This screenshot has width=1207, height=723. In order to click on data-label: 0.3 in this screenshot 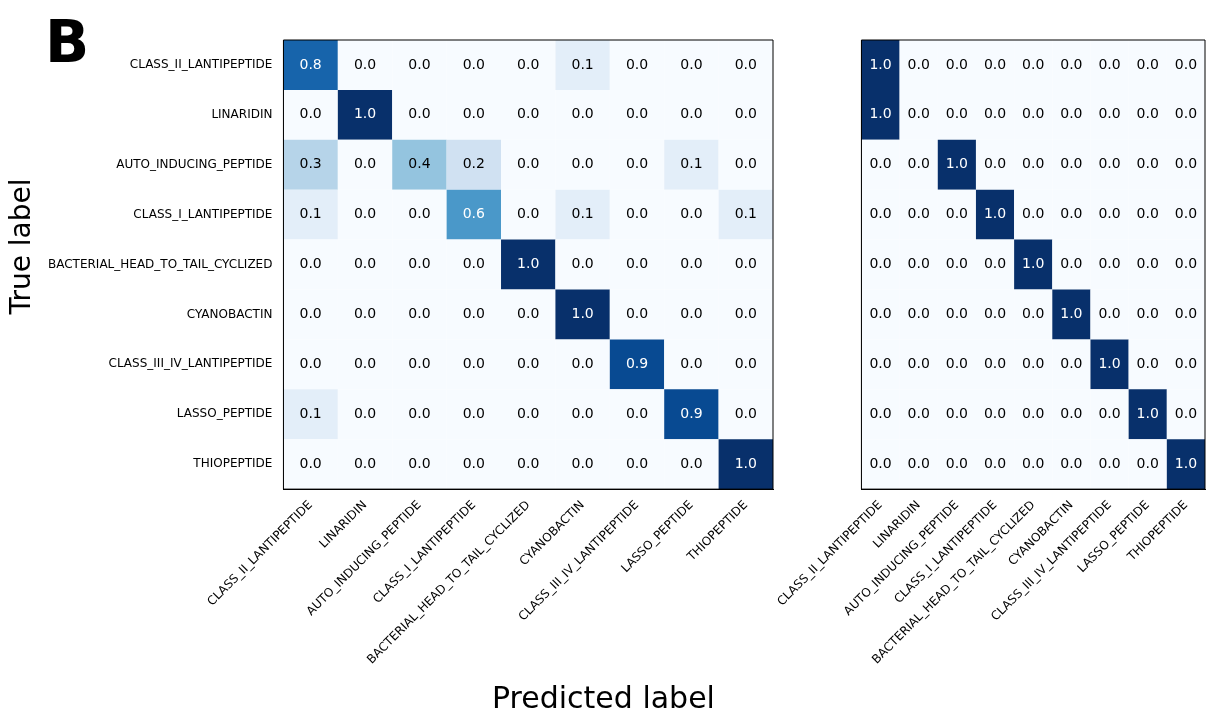, I will do `click(310, 163)`.